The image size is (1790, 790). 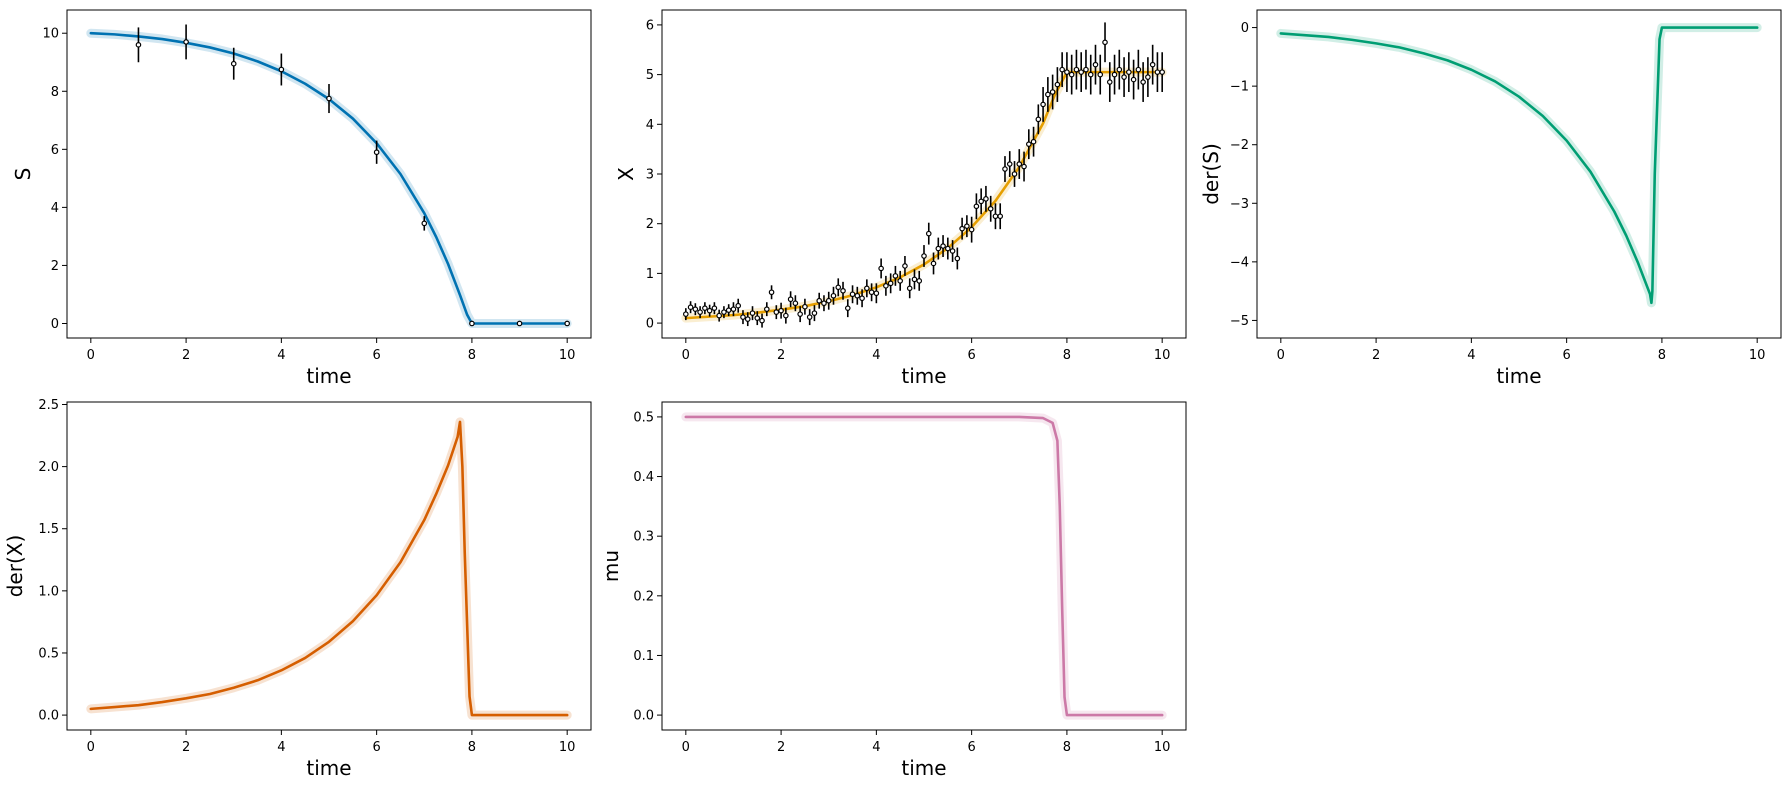 What do you see at coordinates (91, 747) in the screenshot?
I see `x-tick-label: 0` at bounding box center [91, 747].